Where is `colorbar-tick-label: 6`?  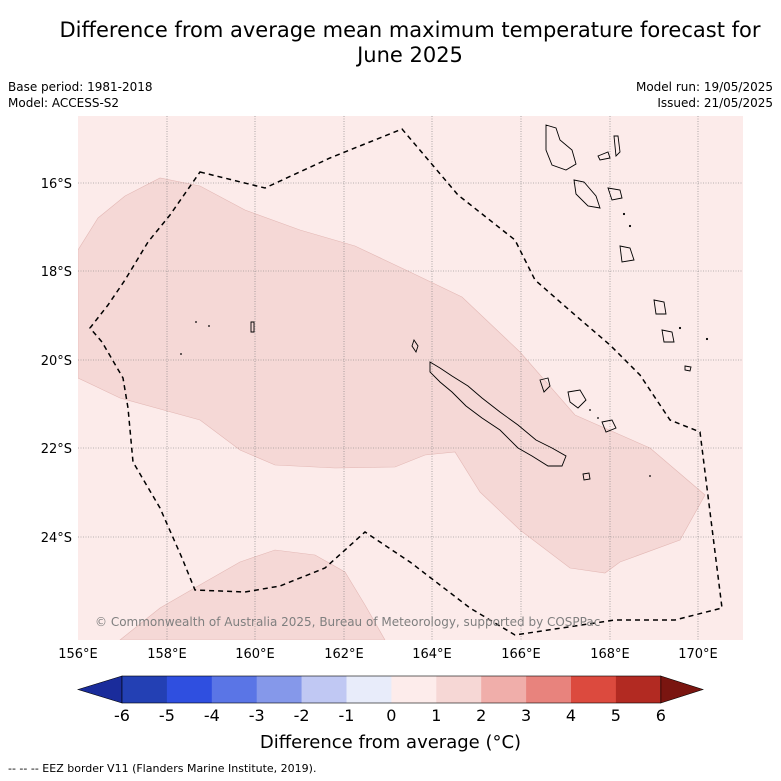
colorbar-tick-label: 6 is located at coordinates (661, 715).